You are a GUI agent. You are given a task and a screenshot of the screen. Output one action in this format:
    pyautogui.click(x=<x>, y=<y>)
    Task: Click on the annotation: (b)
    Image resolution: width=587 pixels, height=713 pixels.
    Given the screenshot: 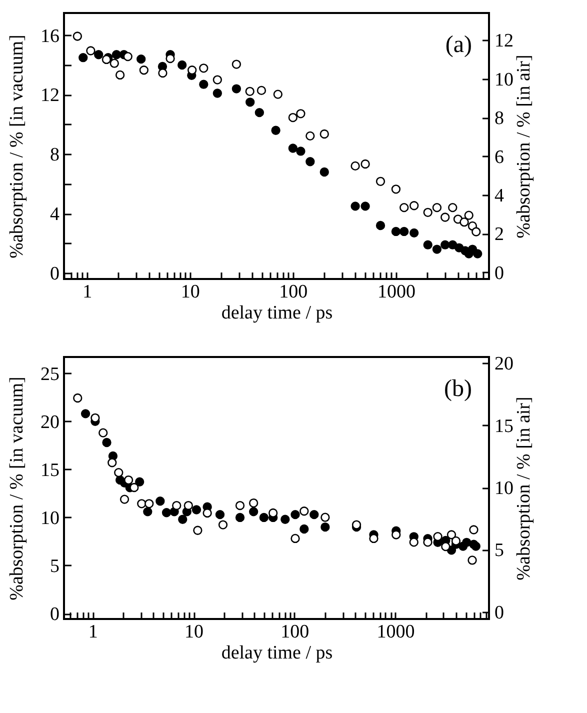 What is the action you would take?
    pyautogui.click(x=458, y=389)
    